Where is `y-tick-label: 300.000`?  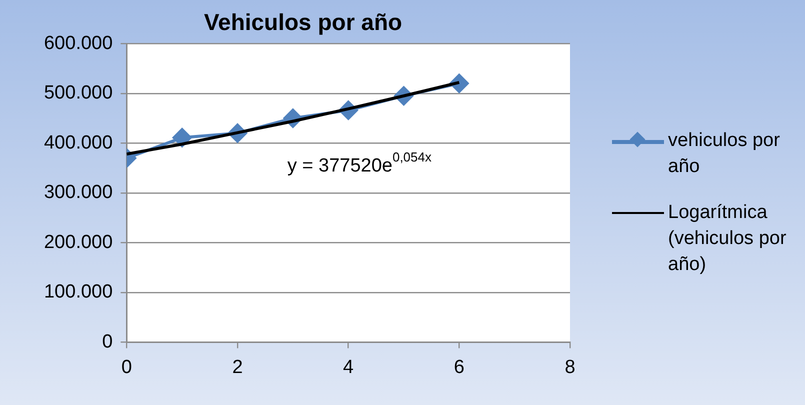 y-tick-label: 300.000 is located at coordinates (78, 193).